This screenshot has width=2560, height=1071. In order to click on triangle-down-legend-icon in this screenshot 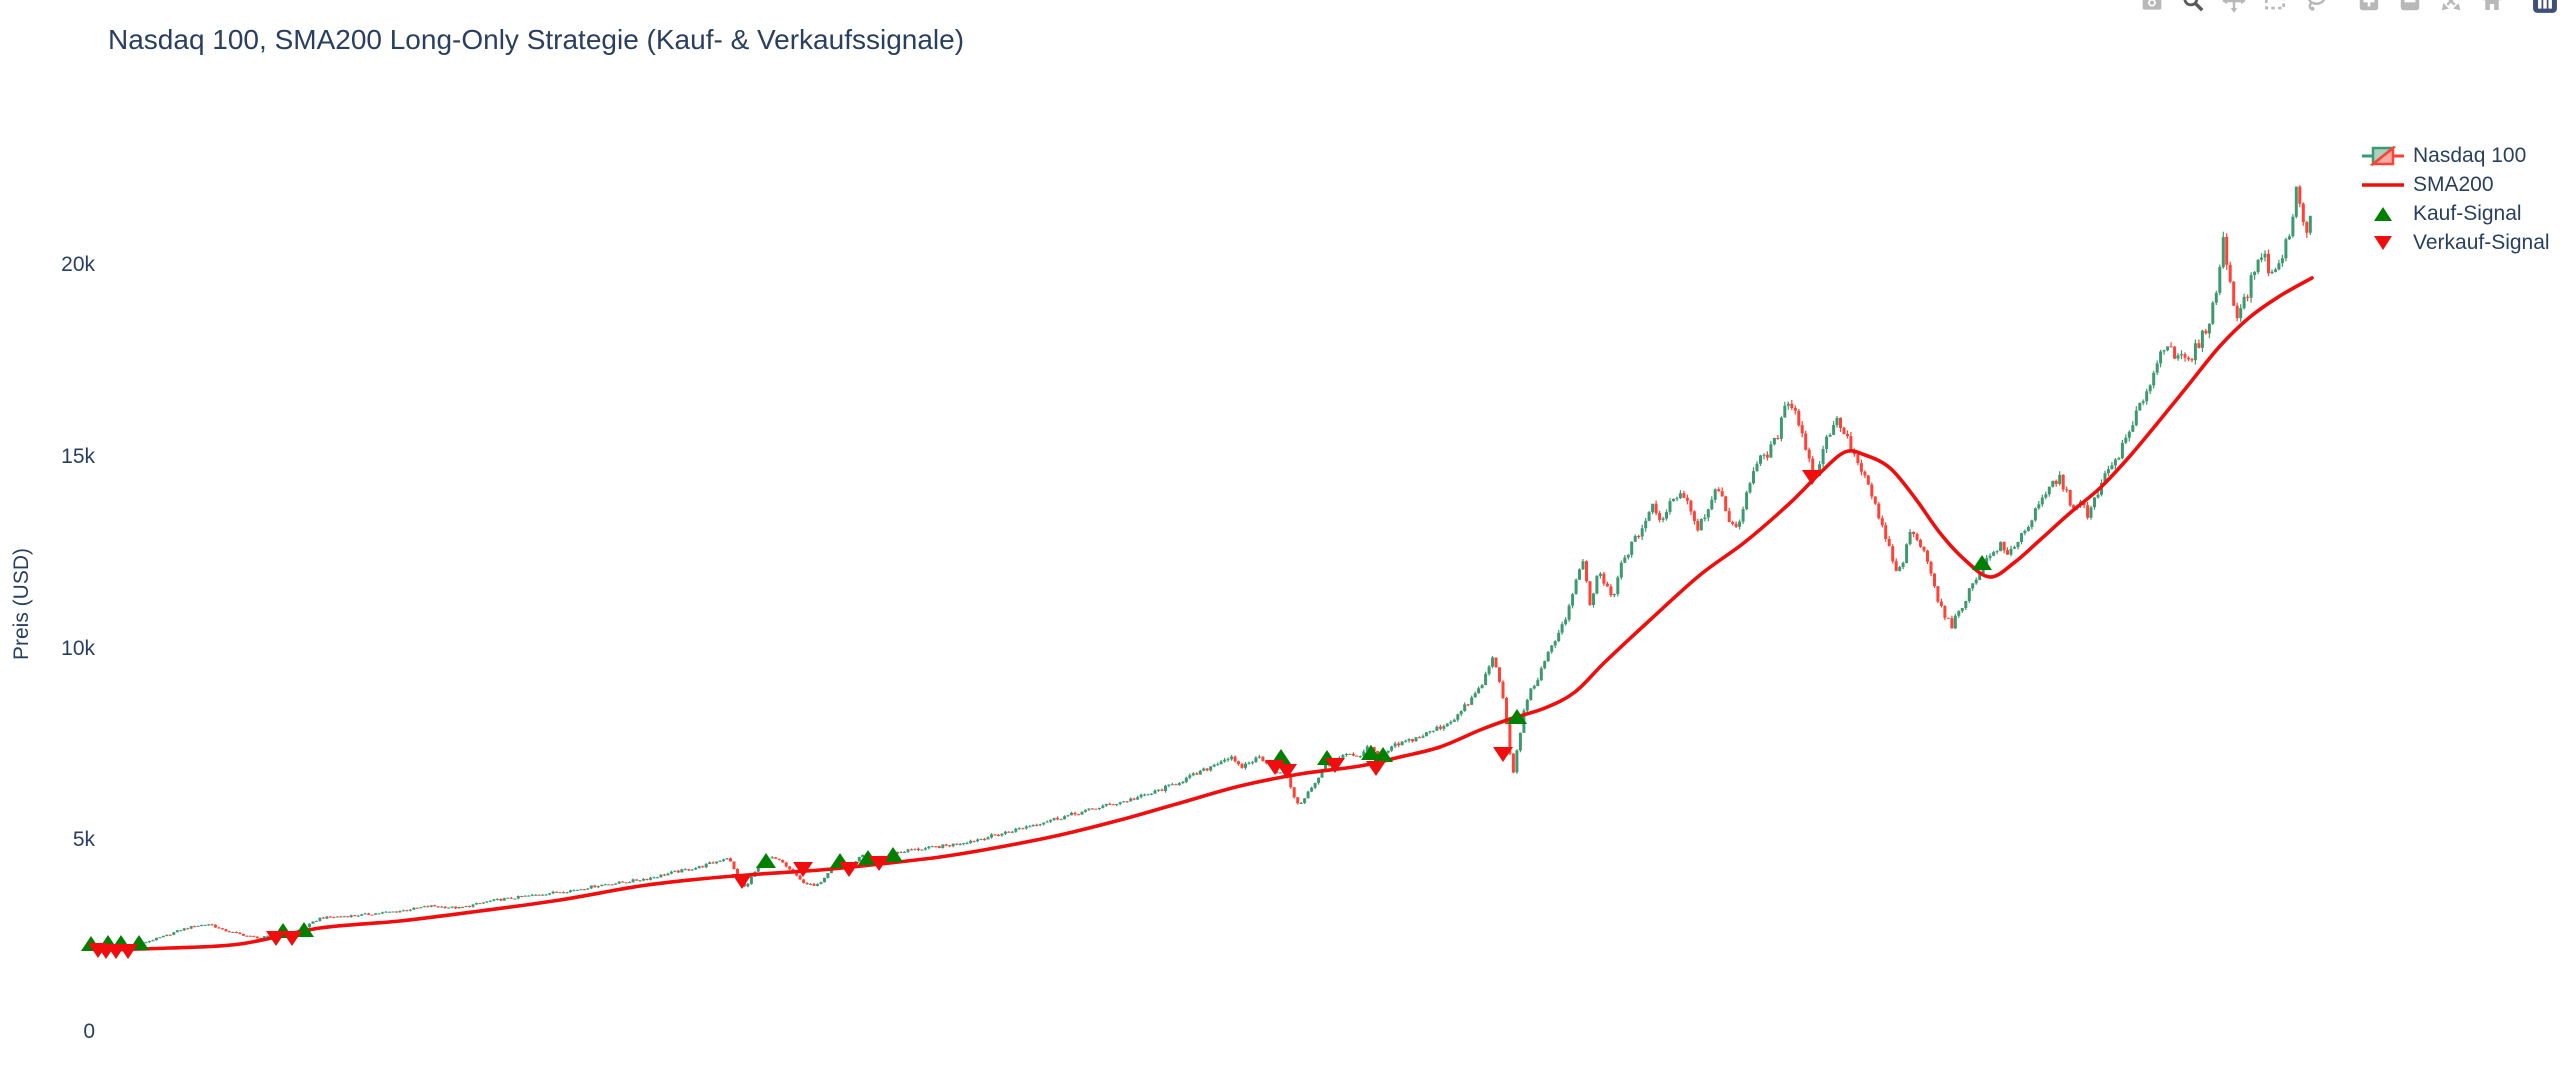, I will do `click(2383, 242)`.